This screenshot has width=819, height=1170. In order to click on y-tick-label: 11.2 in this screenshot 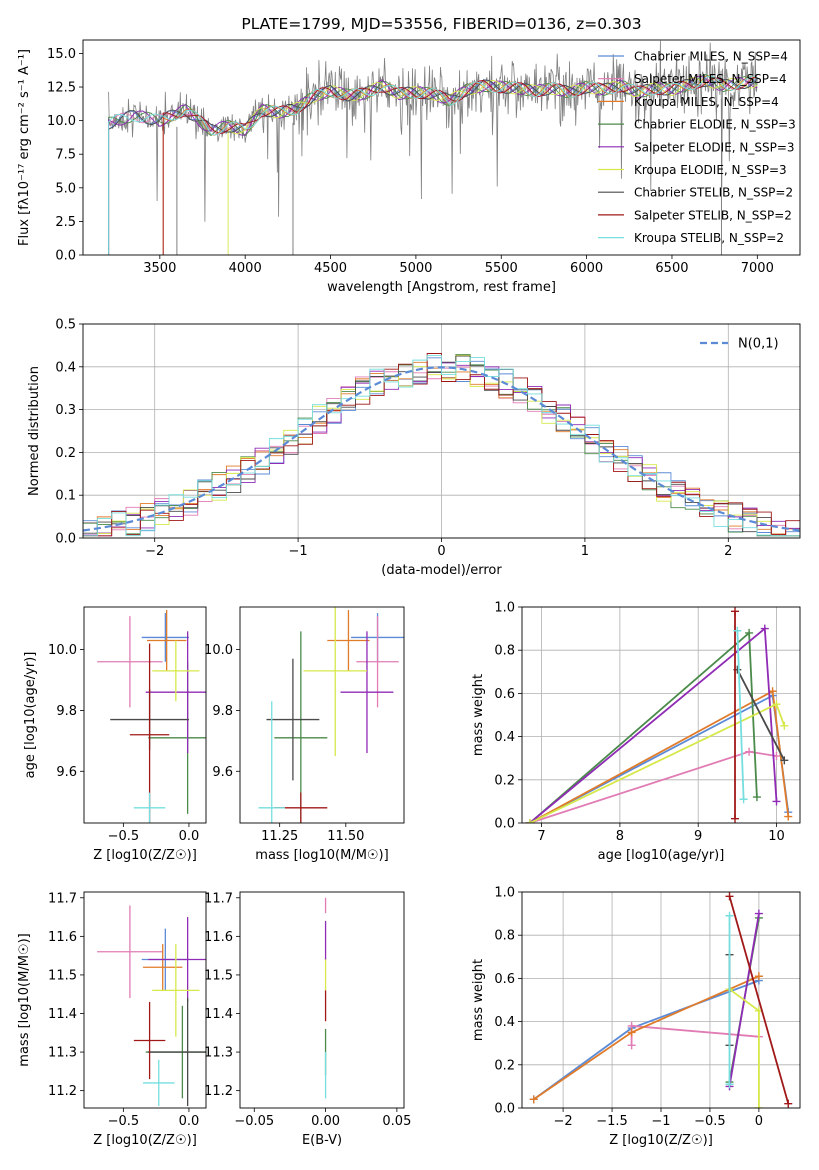, I will do `click(62, 1091)`.